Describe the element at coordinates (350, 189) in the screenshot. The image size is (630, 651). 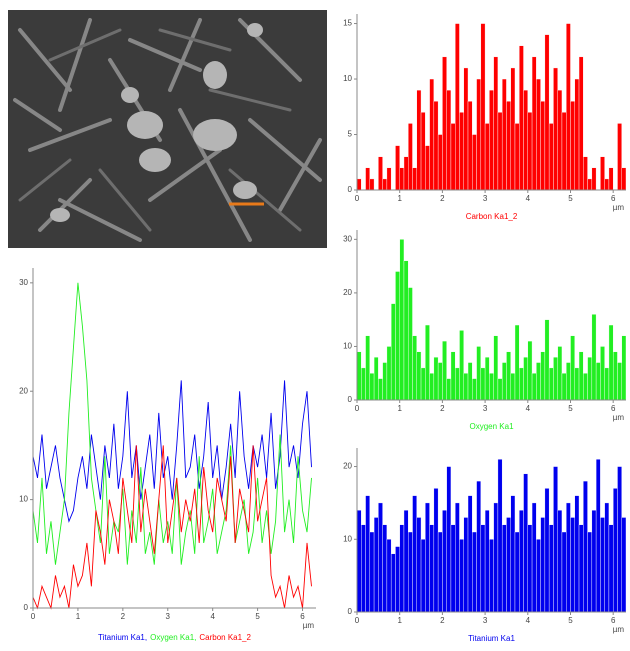
I see `y-tick-label: 0` at that location.